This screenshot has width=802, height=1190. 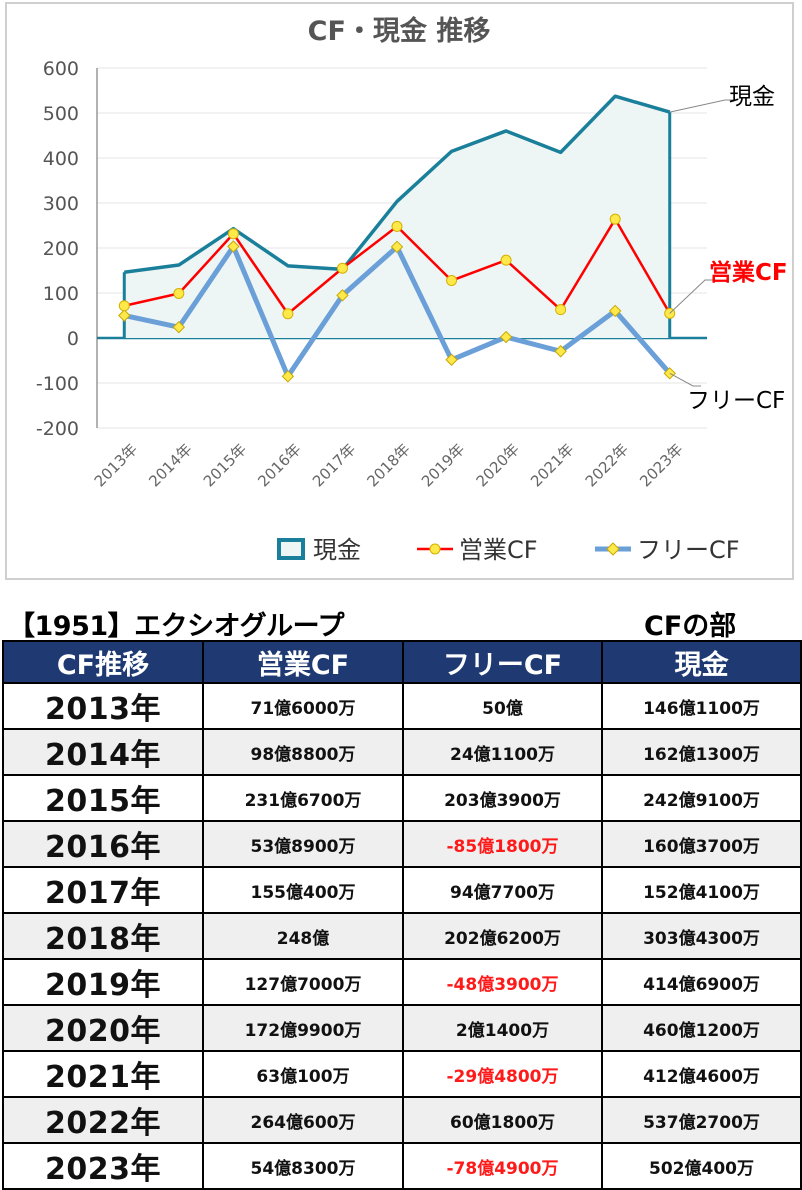 What do you see at coordinates (103, 706) in the screenshot?
I see `year-cell: 2013年` at bounding box center [103, 706].